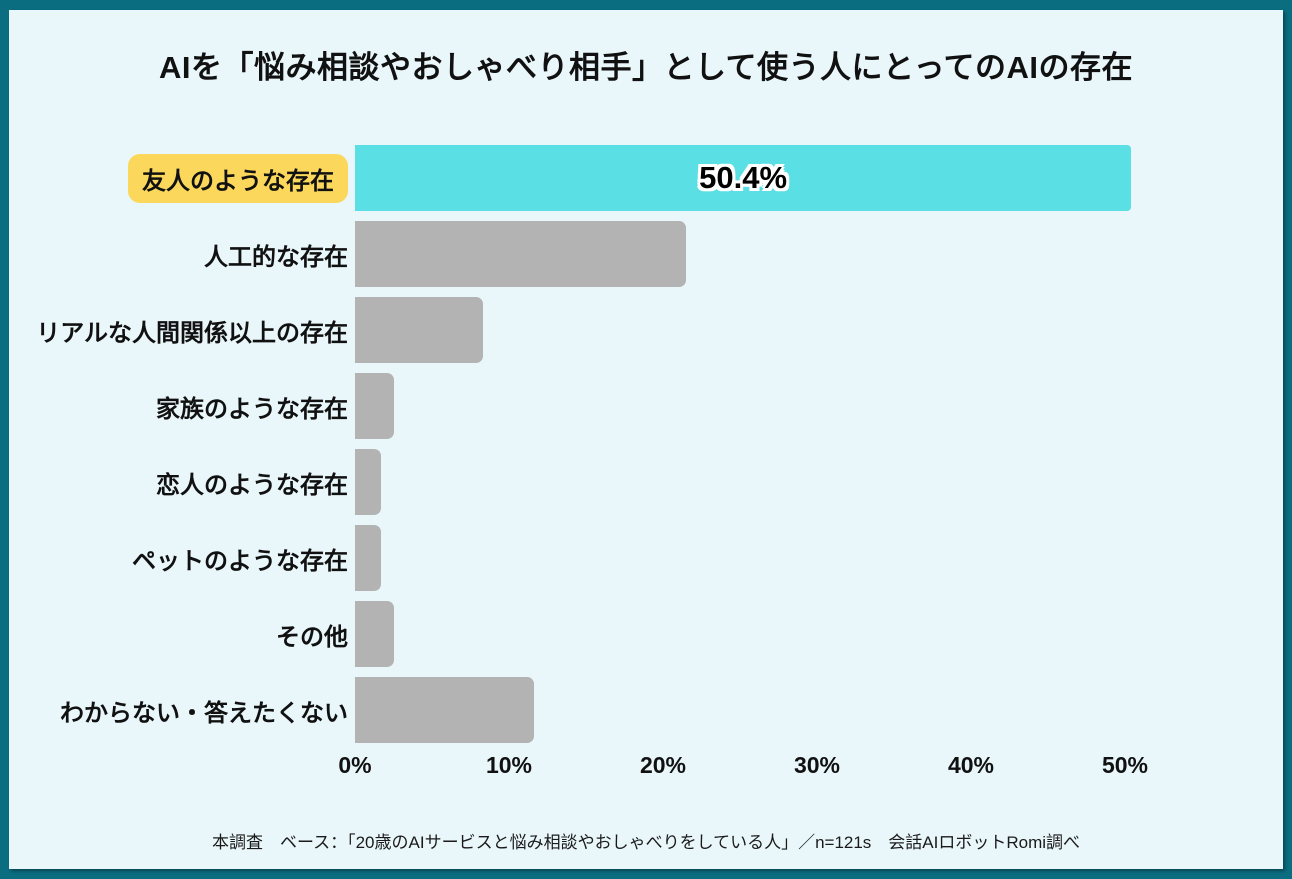 The image size is (1292, 879). What do you see at coordinates (204, 713) in the screenshot?
I see `category-label: わからない・答えたくない` at bounding box center [204, 713].